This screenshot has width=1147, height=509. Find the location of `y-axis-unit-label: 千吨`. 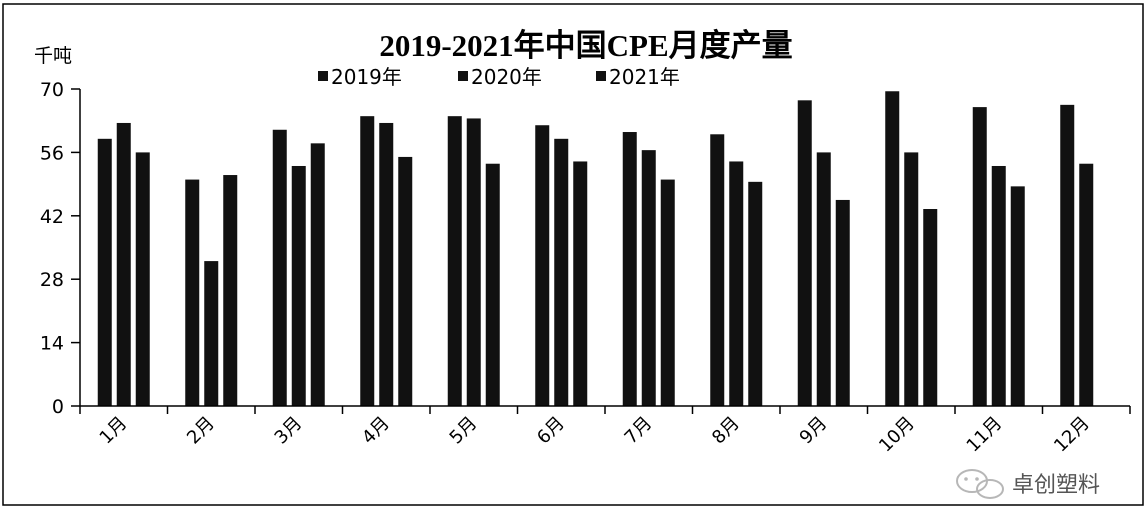

y-axis-unit-label: 千吨 is located at coordinates (53, 56).